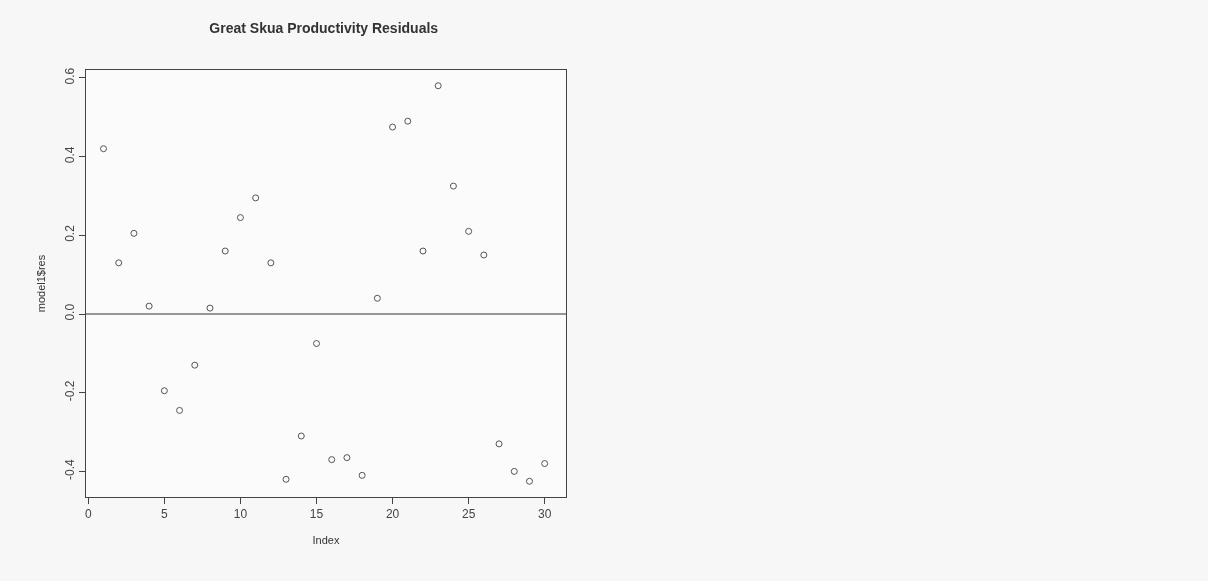  Describe the element at coordinates (70, 469) in the screenshot. I see `y-tick-label: -0.4` at that location.